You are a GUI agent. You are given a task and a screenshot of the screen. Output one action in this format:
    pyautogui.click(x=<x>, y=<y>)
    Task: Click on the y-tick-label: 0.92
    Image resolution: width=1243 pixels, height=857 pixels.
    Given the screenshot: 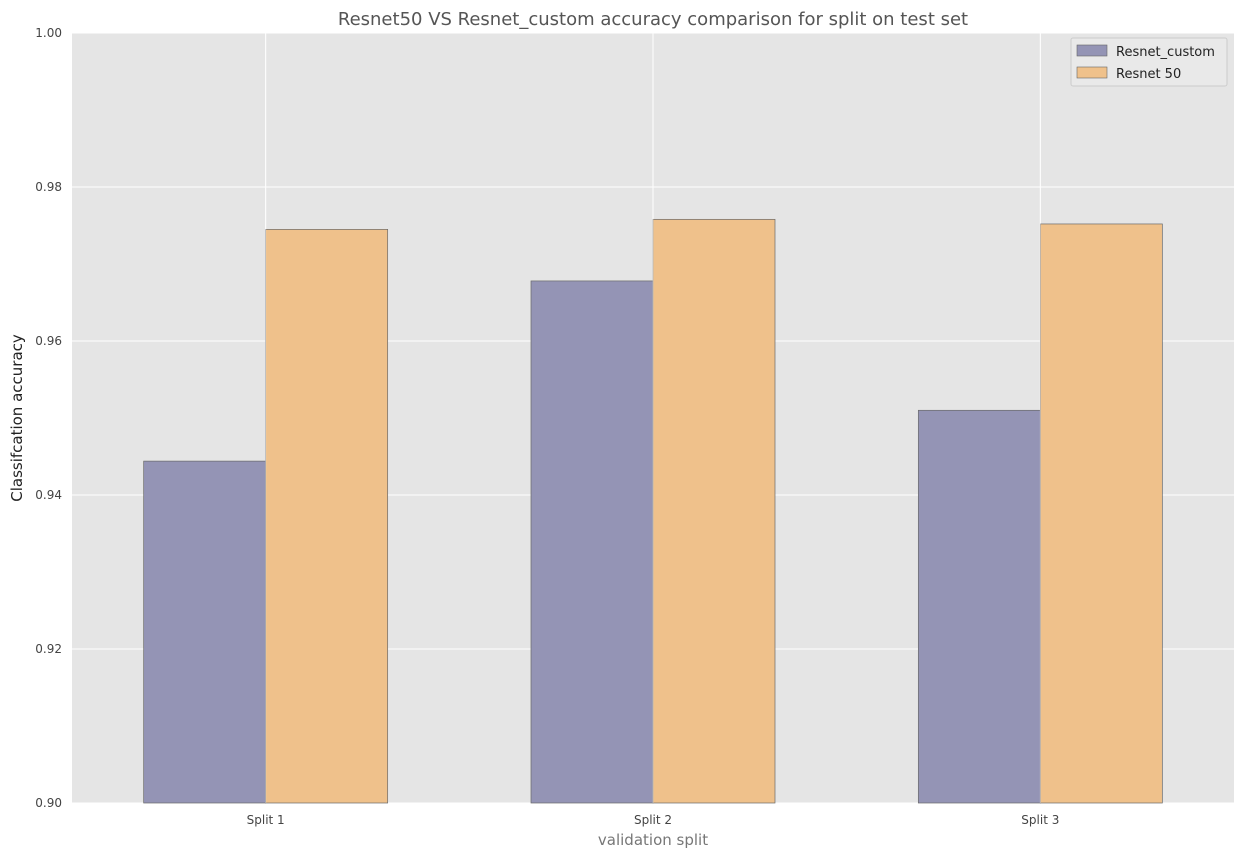 What is the action you would take?
    pyautogui.click(x=48, y=649)
    